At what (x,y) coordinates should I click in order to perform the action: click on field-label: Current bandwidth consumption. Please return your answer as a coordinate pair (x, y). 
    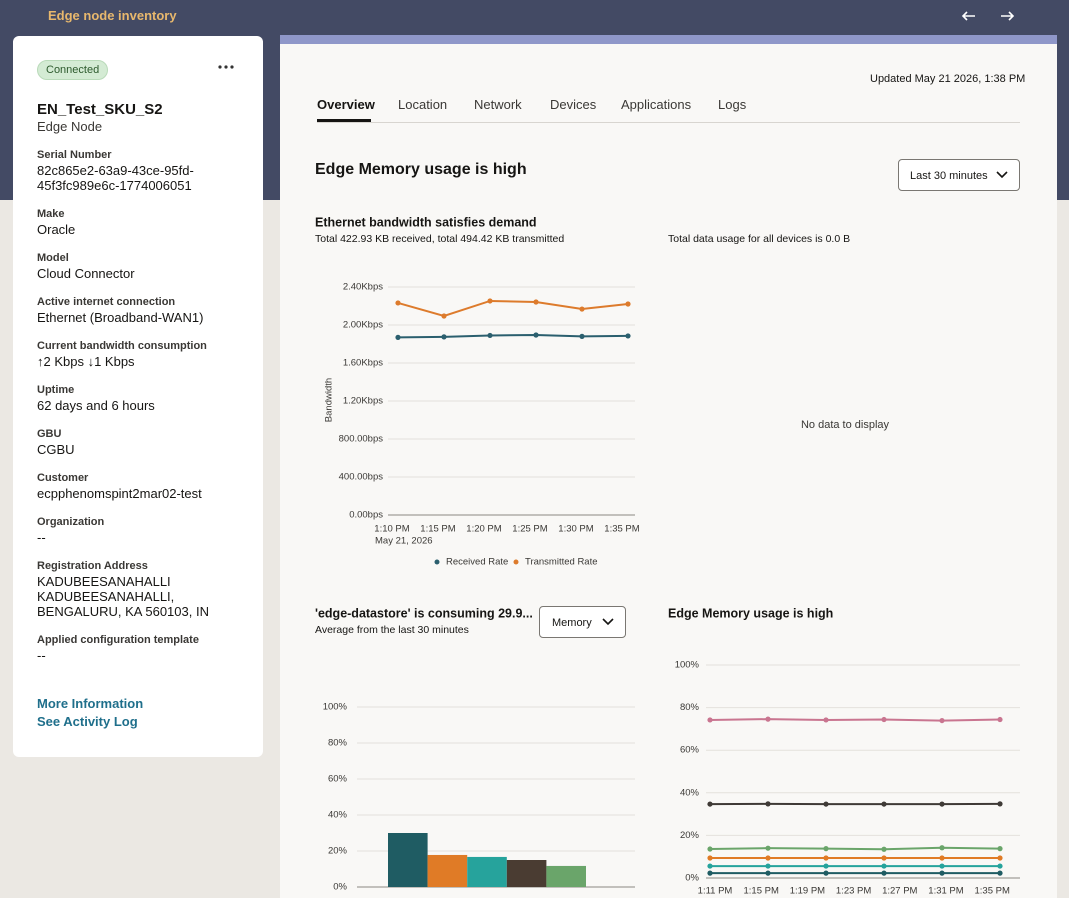
    Looking at the image, I should click on (122, 346).